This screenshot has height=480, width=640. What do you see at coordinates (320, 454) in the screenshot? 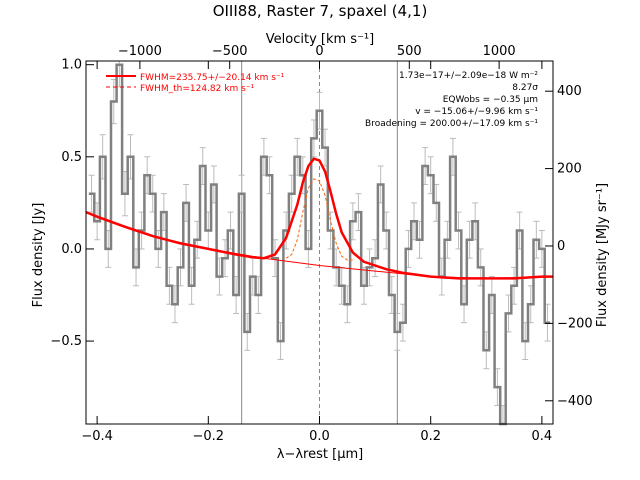
I see `x-axis-label: λ−λrest [μm]` at bounding box center [320, 454].